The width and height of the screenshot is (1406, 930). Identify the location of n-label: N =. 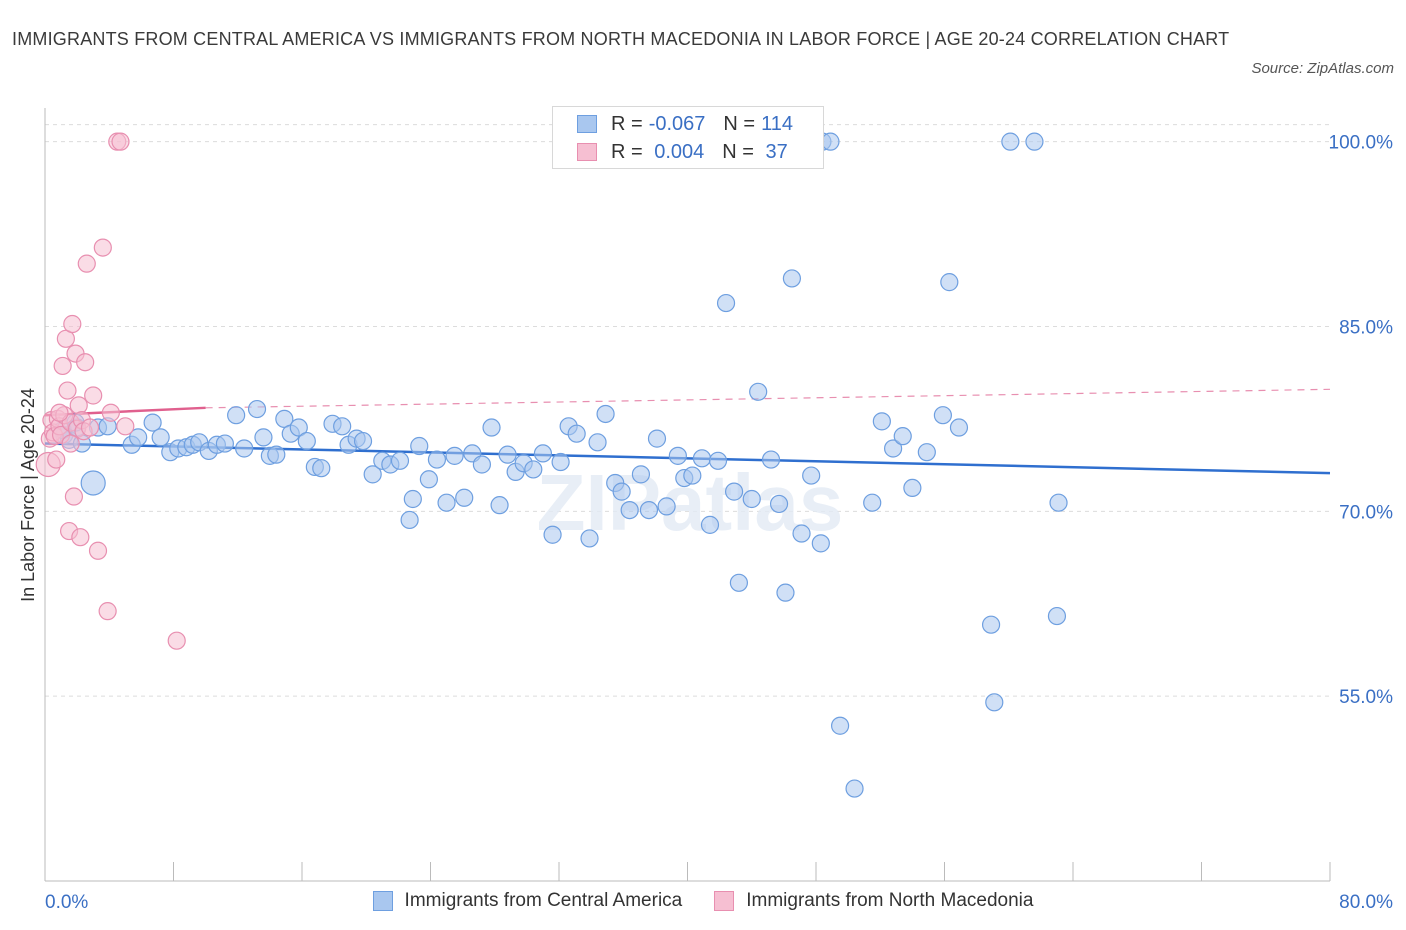
(739, 123).